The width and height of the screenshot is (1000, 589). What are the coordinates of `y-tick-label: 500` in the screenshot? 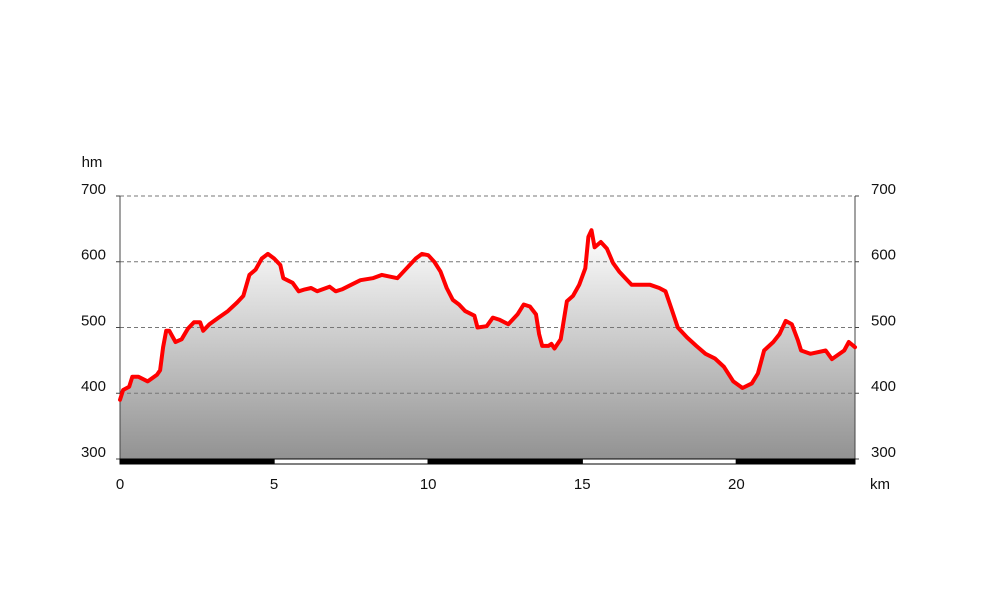 It's located at (93, 320).